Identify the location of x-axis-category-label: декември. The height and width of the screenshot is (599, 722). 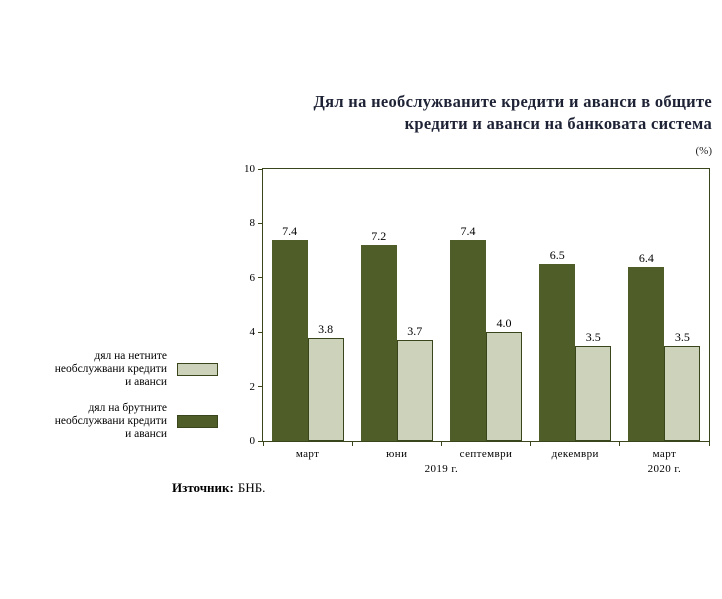
(575, 454).